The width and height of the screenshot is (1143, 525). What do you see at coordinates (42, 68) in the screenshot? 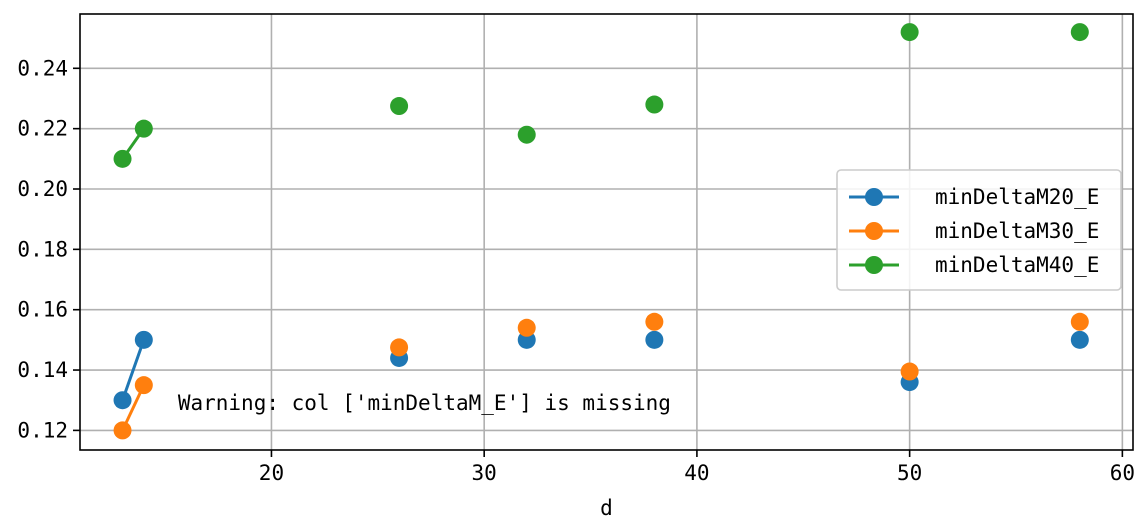
I see `y-tick-label: 0.24` at bounding box center [42, 68].